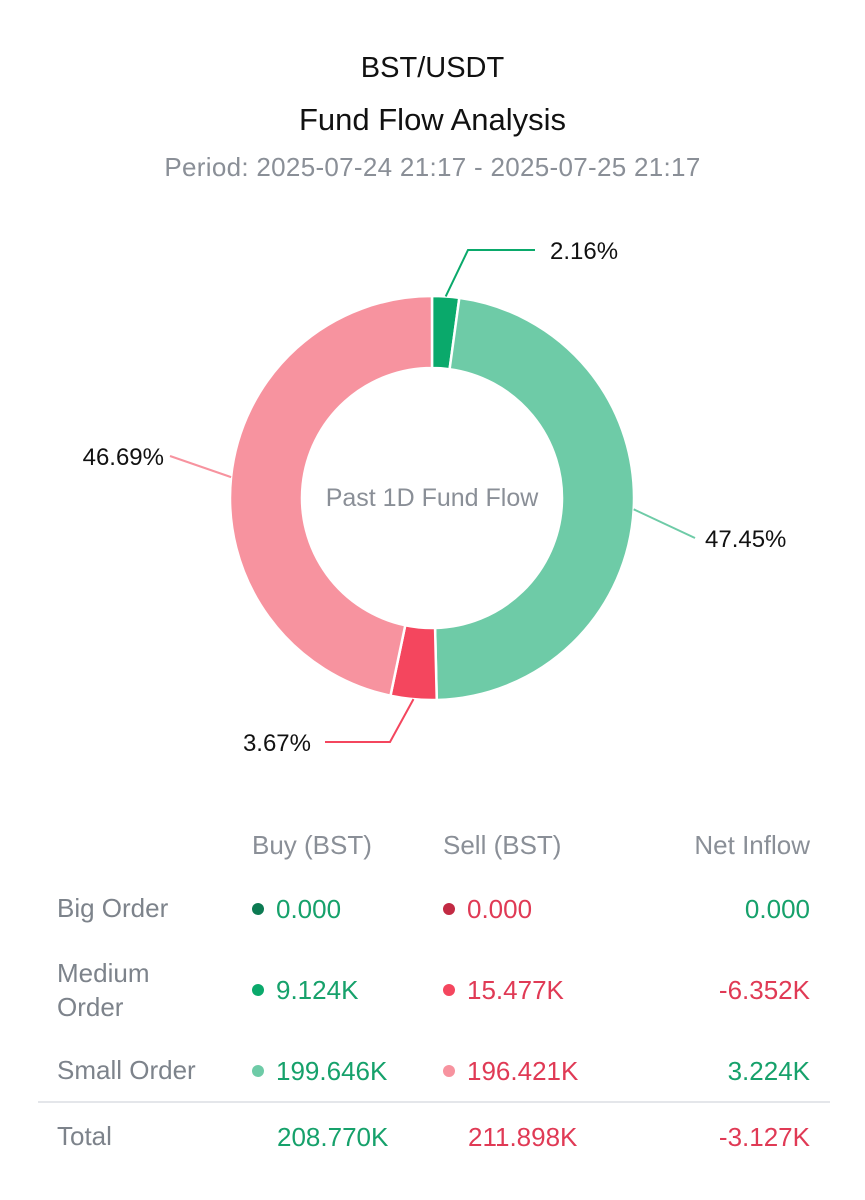 This screenshot has width=865, height=1200. Describe the element at coordinates (312, 845) in the screenshot. I see `col-header-buy: Buy (BST)` at that location.